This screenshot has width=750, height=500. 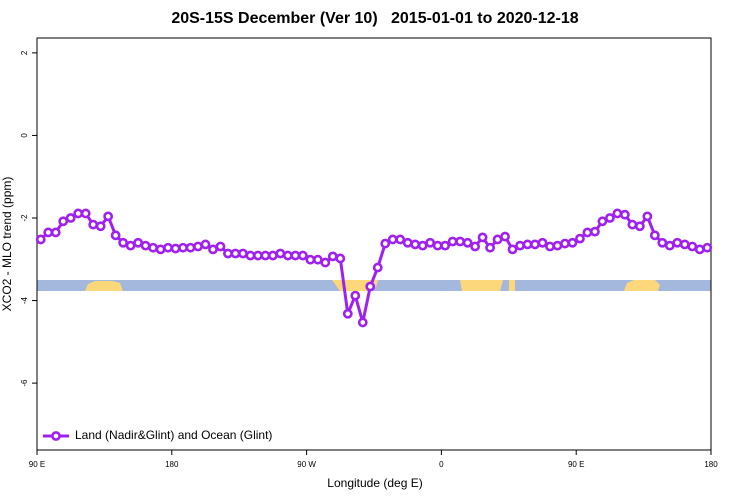 I want to click on legend-label: Land (Nadir&Glint) and Ocean (Glint), so click(x=173, y=435).